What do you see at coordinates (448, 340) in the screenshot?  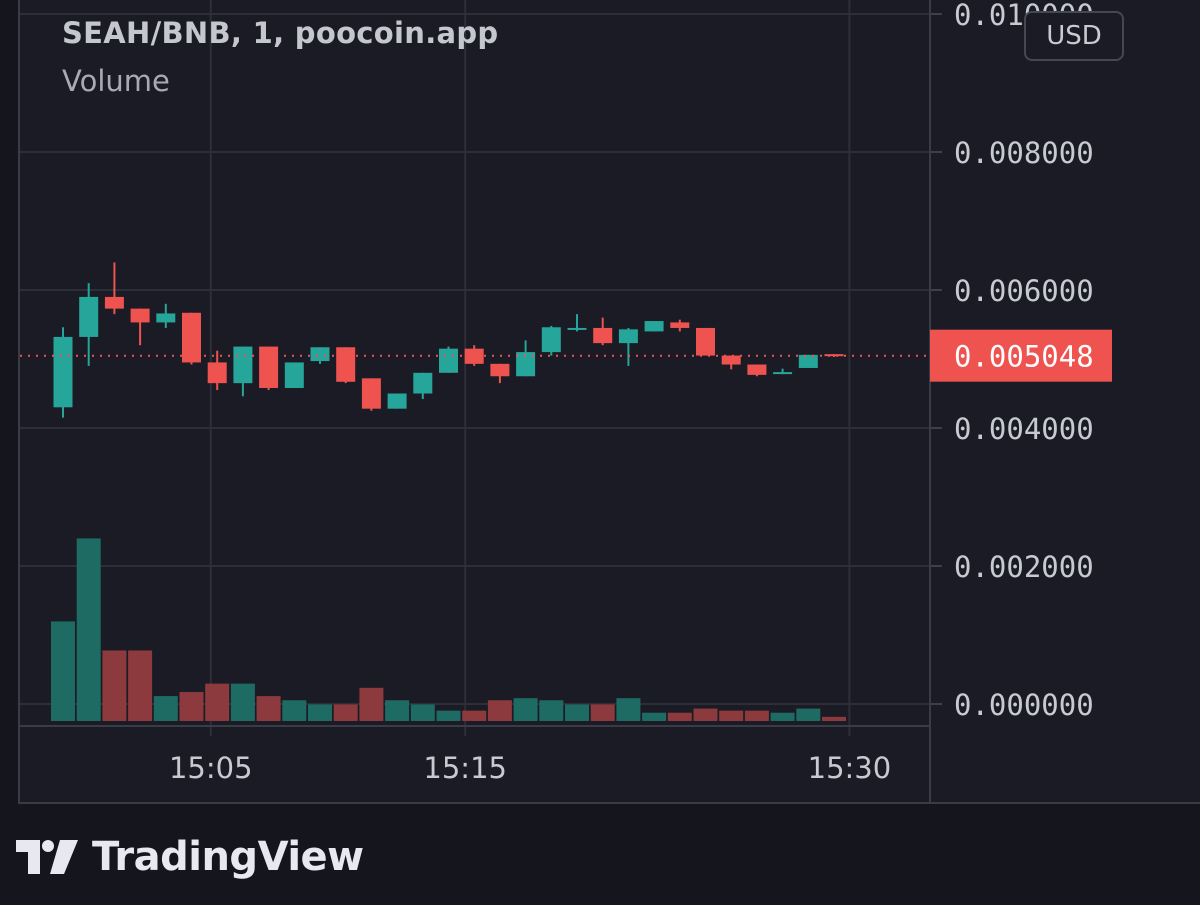 I see `candle-series` at bounding box center [448, 340].